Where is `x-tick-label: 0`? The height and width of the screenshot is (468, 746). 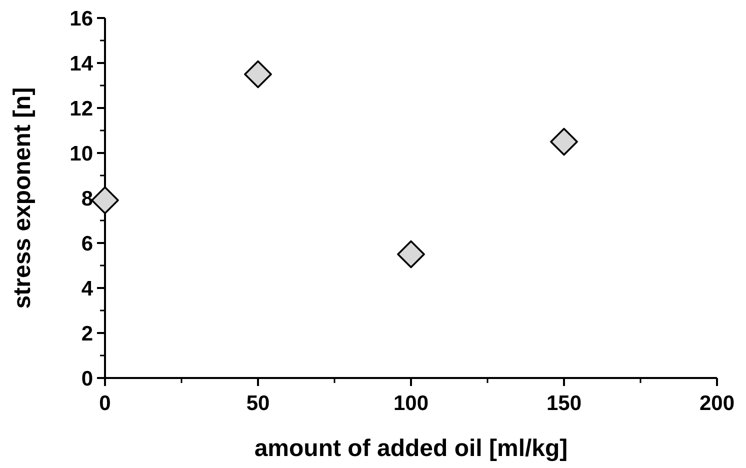 x-tick-label: 0 is located at coordinates (105, 403).